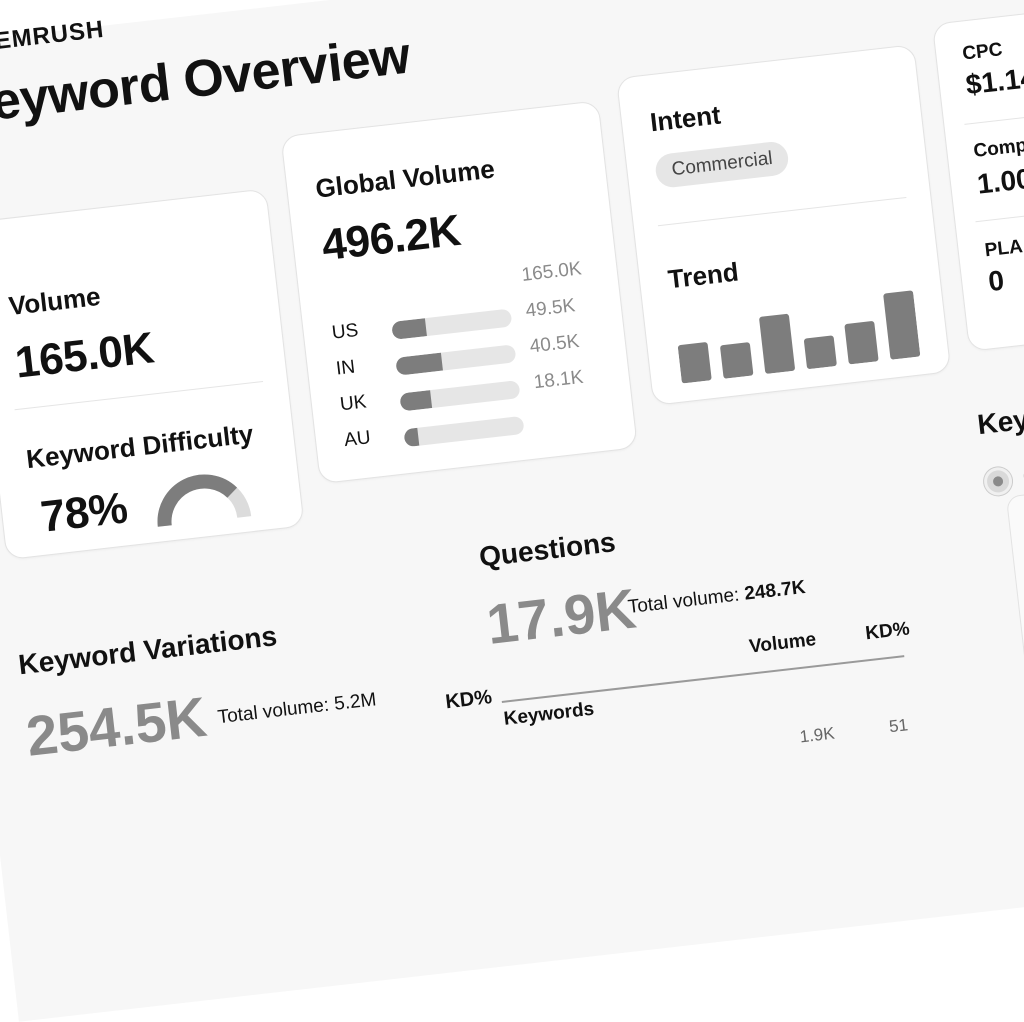 This screenshot has height=1022, width=1024. Describe the element at coordinates (547, 549) in the screenshot. I see `questions-title: Questions` at that location.